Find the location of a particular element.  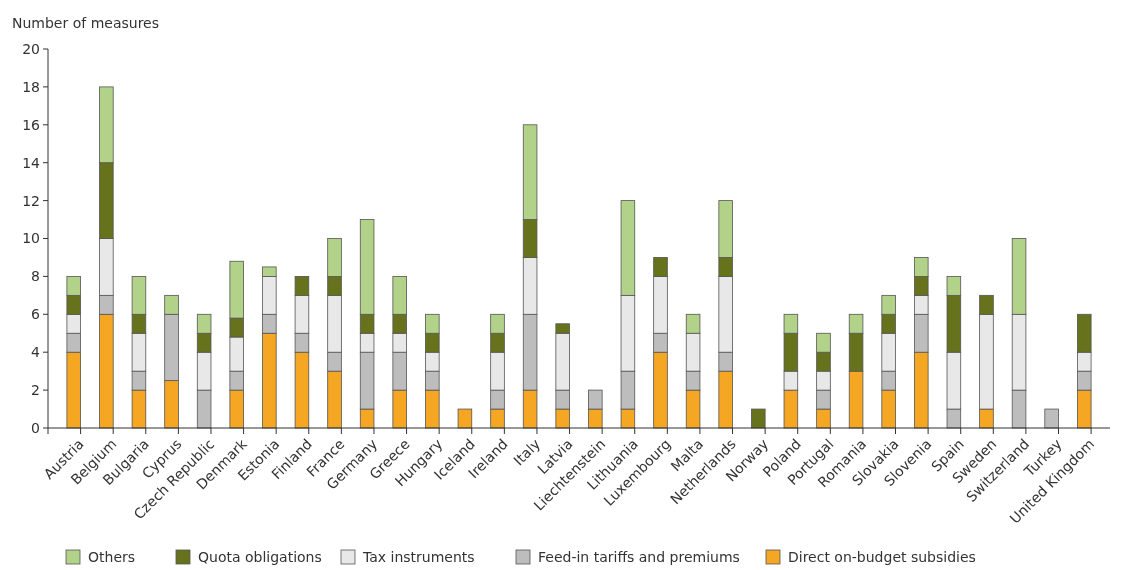

y-axis-title: Number of measures is located at coordinates (85, 23).